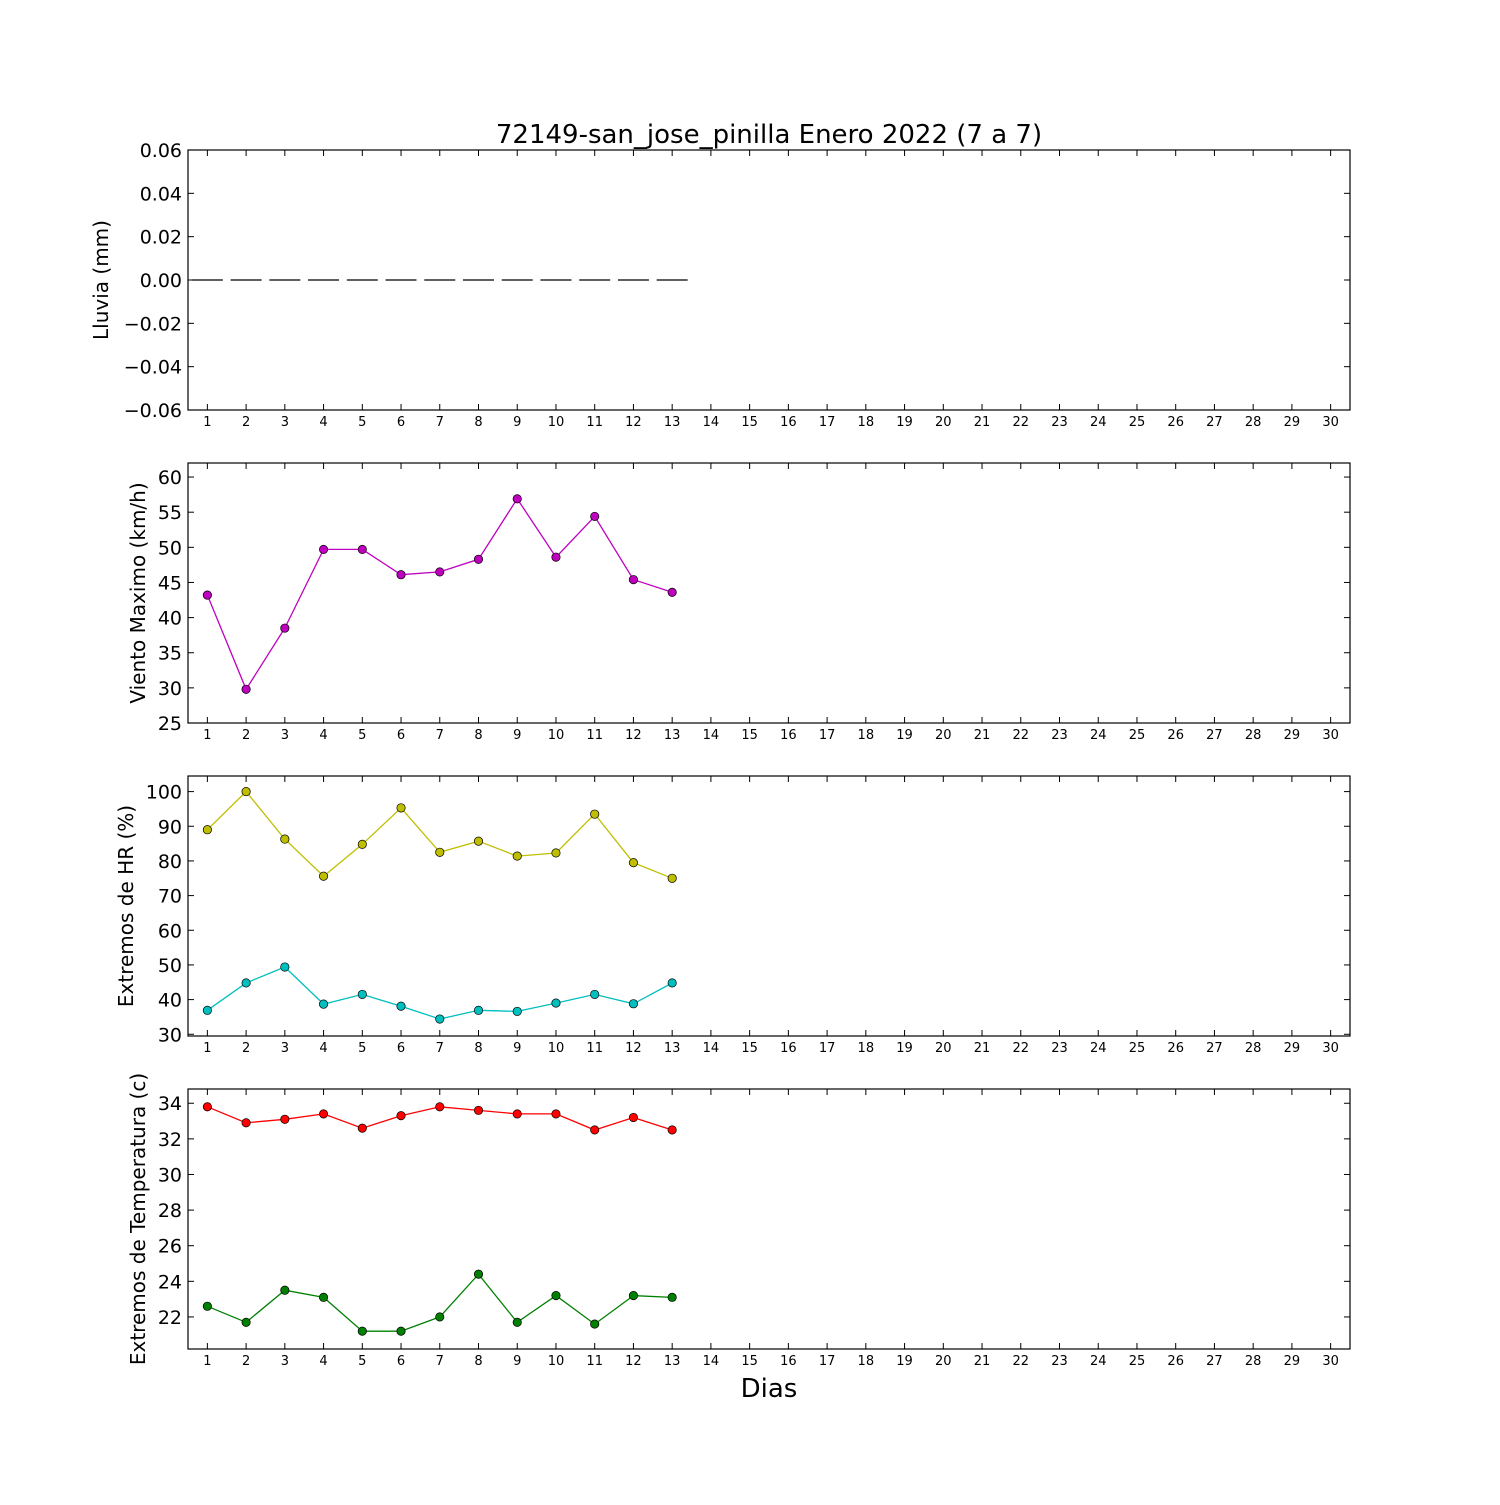 The height and width of the screenshot is (1505, 1500). I want to click on y-tick-label: −0.06, so click(153, 411).